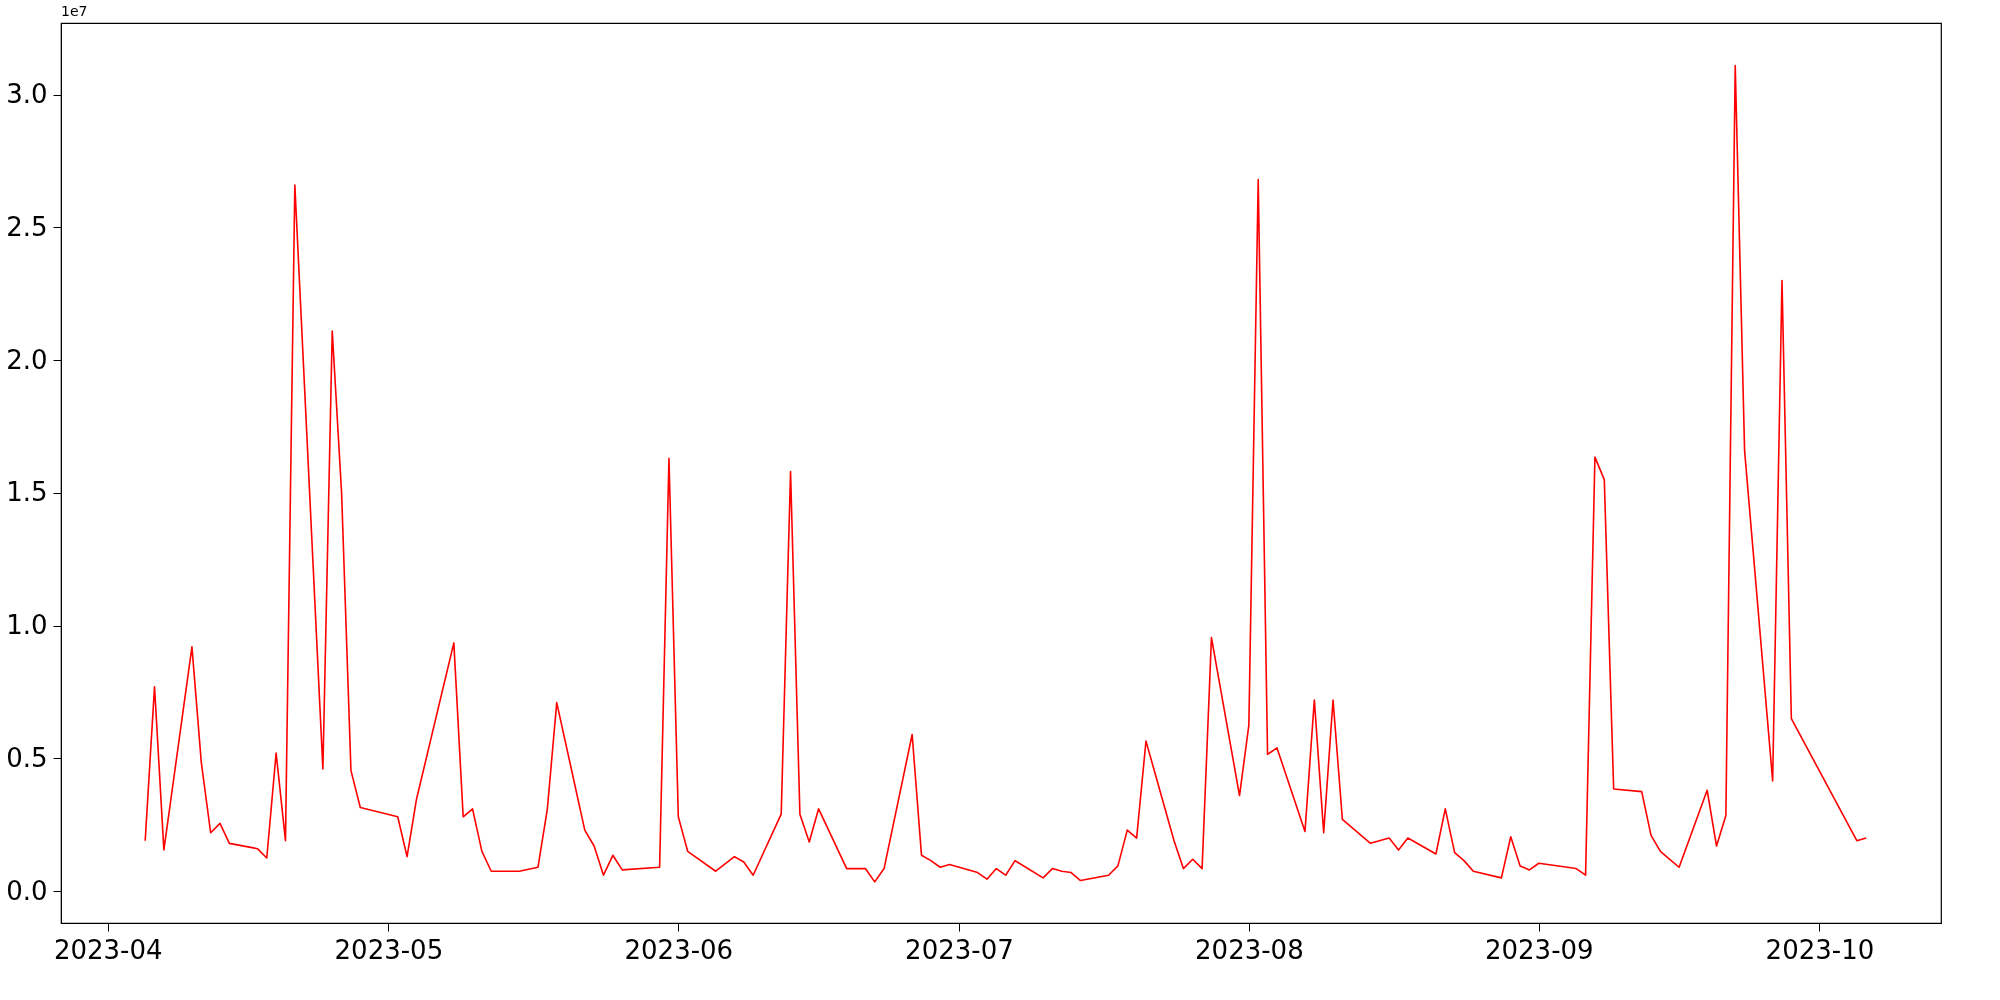 The width and height of the screenshot is (2000, 1000). What do you see at coordinates (679, 949) in the screenshot?
I see `x-tick-label: 2023-06` at bounding box center [679, 949].